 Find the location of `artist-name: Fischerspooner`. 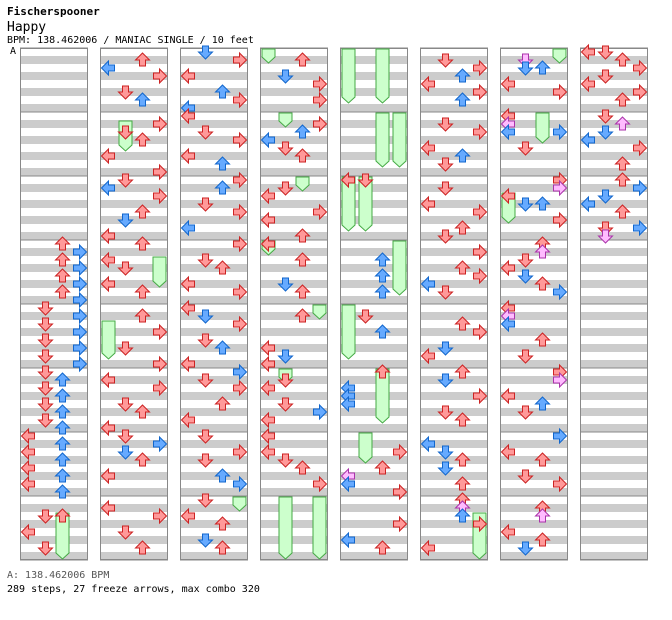

artist-name: Fischerspooner is located at coordinates (53, 11).